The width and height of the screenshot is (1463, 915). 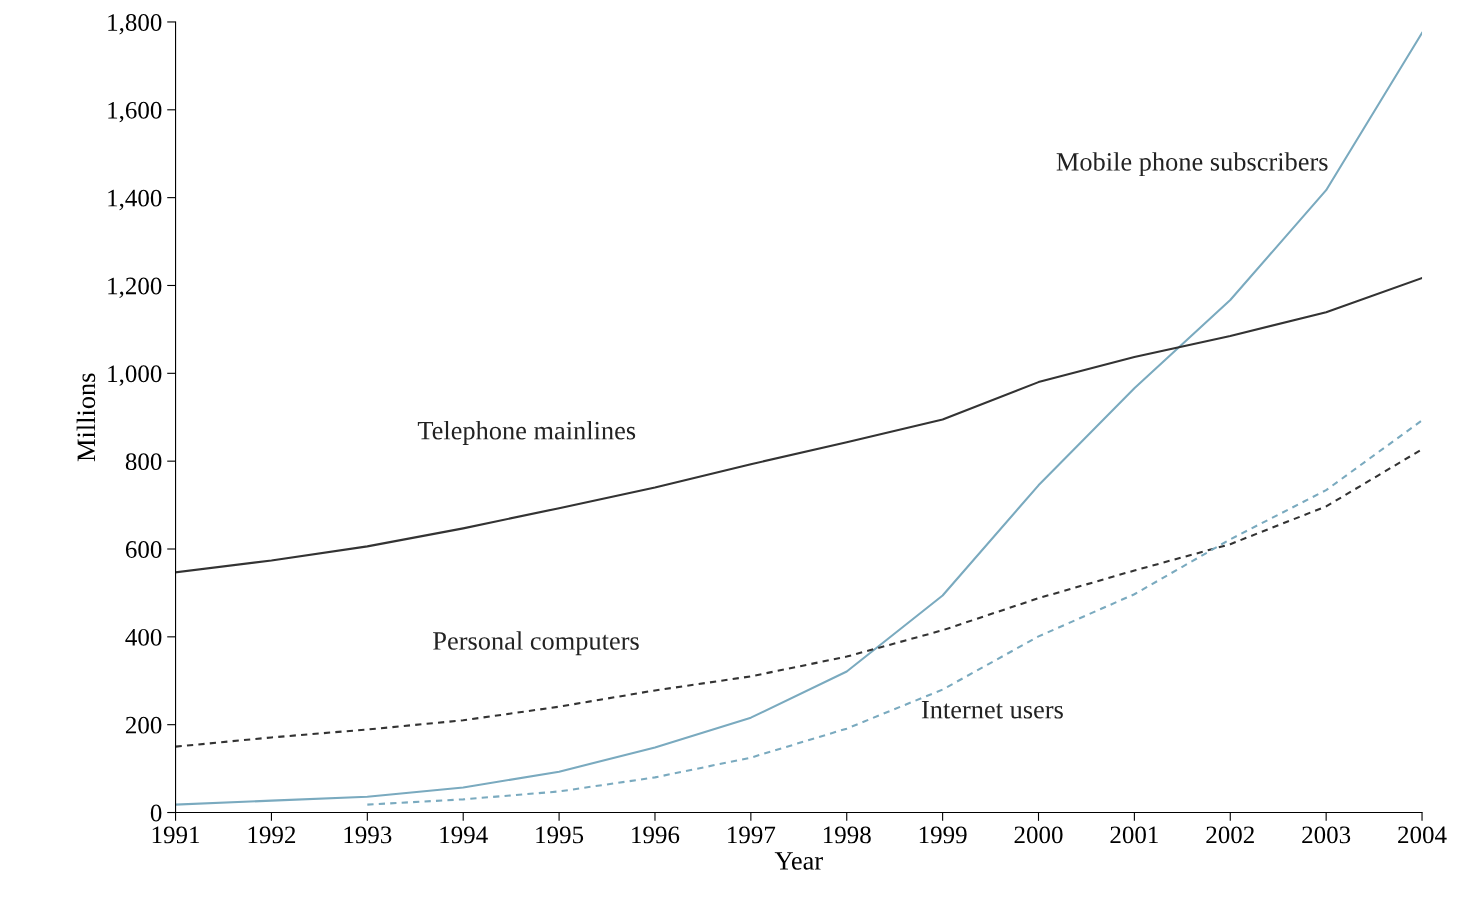 What do you see at coordinates (560, 835) in the screenshot?
I see `x-tick-label: 1995` at bounding box center [560, 835].